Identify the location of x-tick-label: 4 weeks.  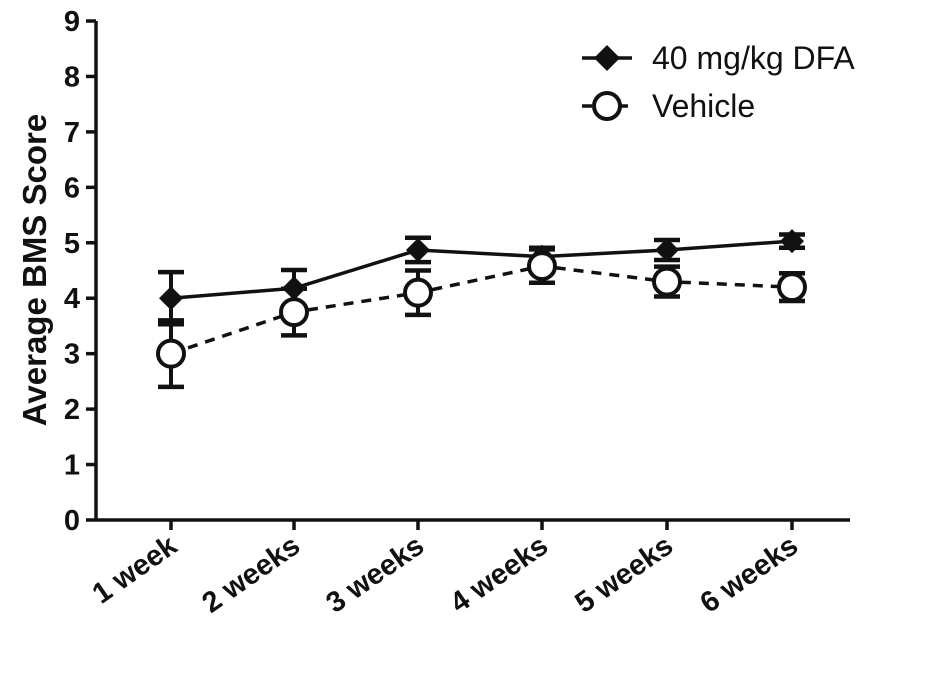
(499, 575).